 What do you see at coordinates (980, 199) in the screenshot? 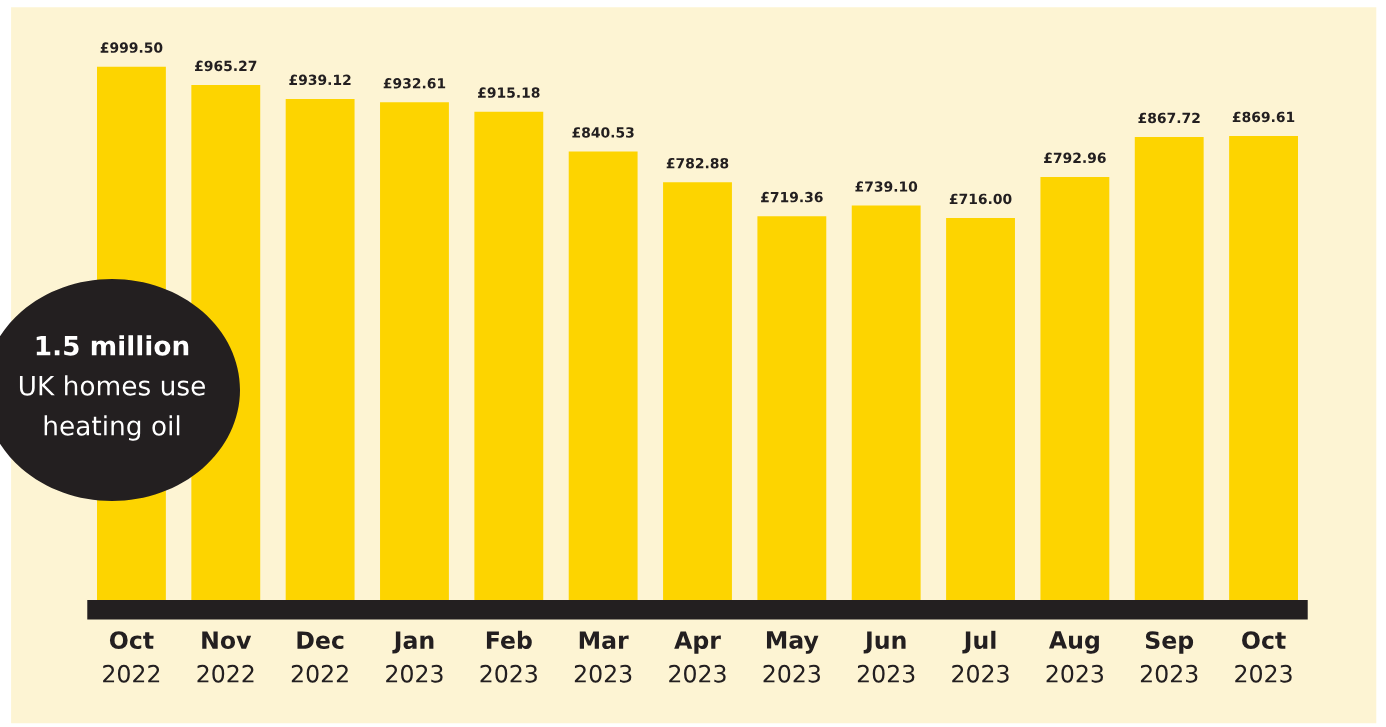
I see `data-label: £716.00` at bounding box center [980, 199].